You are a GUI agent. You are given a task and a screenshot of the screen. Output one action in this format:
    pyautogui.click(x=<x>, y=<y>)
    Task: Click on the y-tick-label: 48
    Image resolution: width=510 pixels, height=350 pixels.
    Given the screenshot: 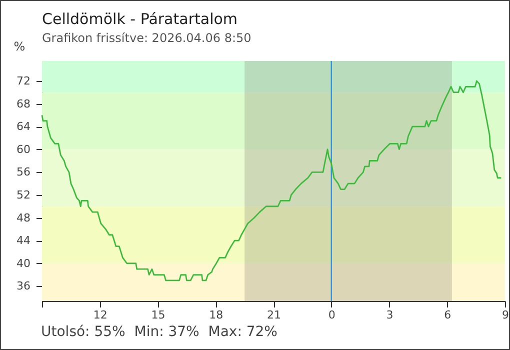 What is the action you would take?
    pyautogui.click(x=23, y=217)
    